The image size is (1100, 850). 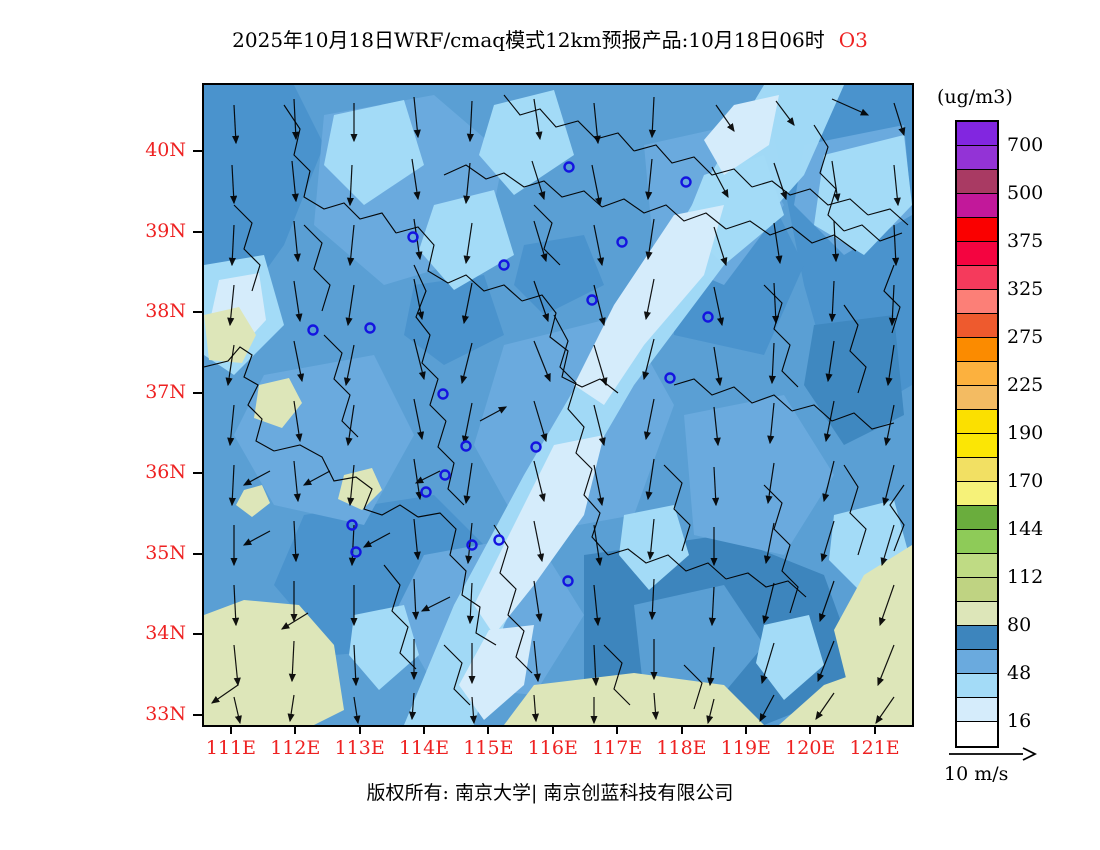 I want to click on y-axis-label: 34N, so click(x=165, y=633).